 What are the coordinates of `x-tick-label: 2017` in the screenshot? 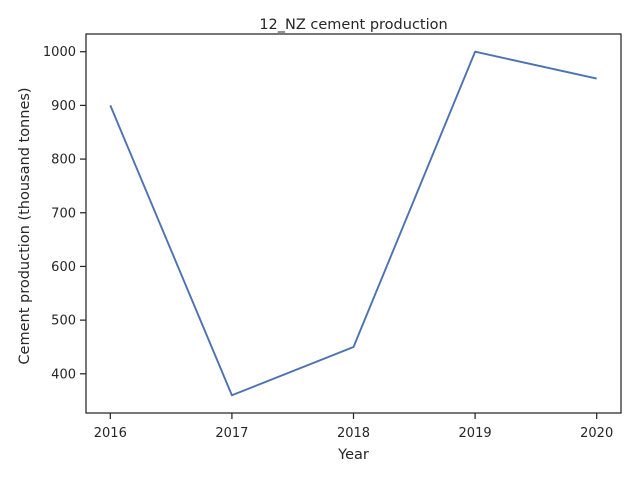 It's located at (231, 433).